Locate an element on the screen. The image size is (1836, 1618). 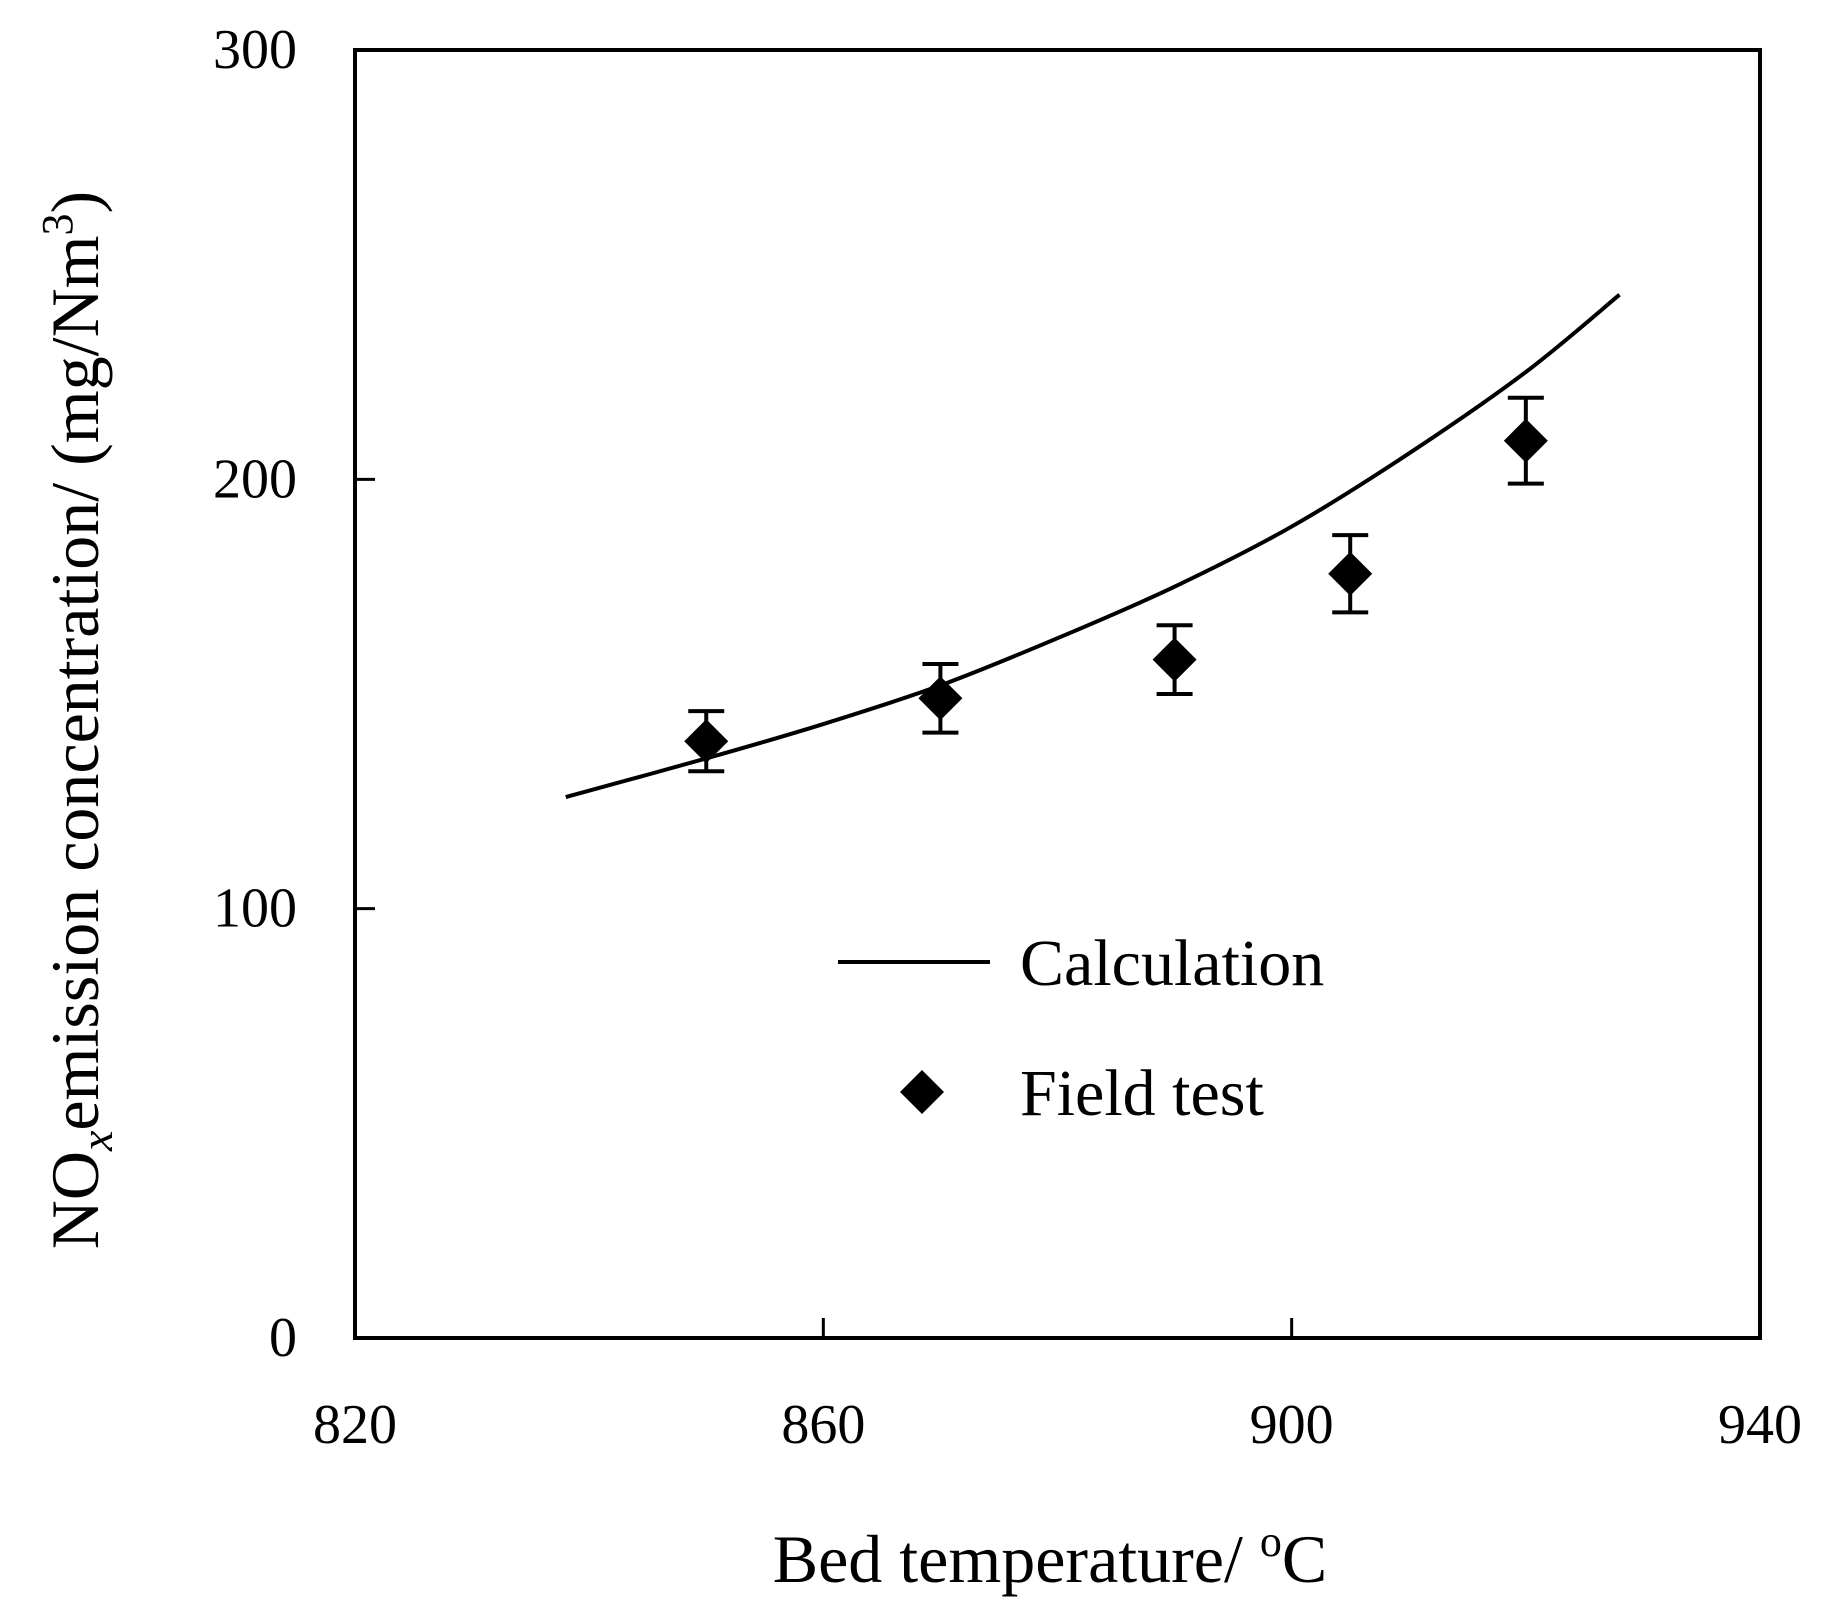
y-tick-label-300: 300 is located at coordinates (255, 50).